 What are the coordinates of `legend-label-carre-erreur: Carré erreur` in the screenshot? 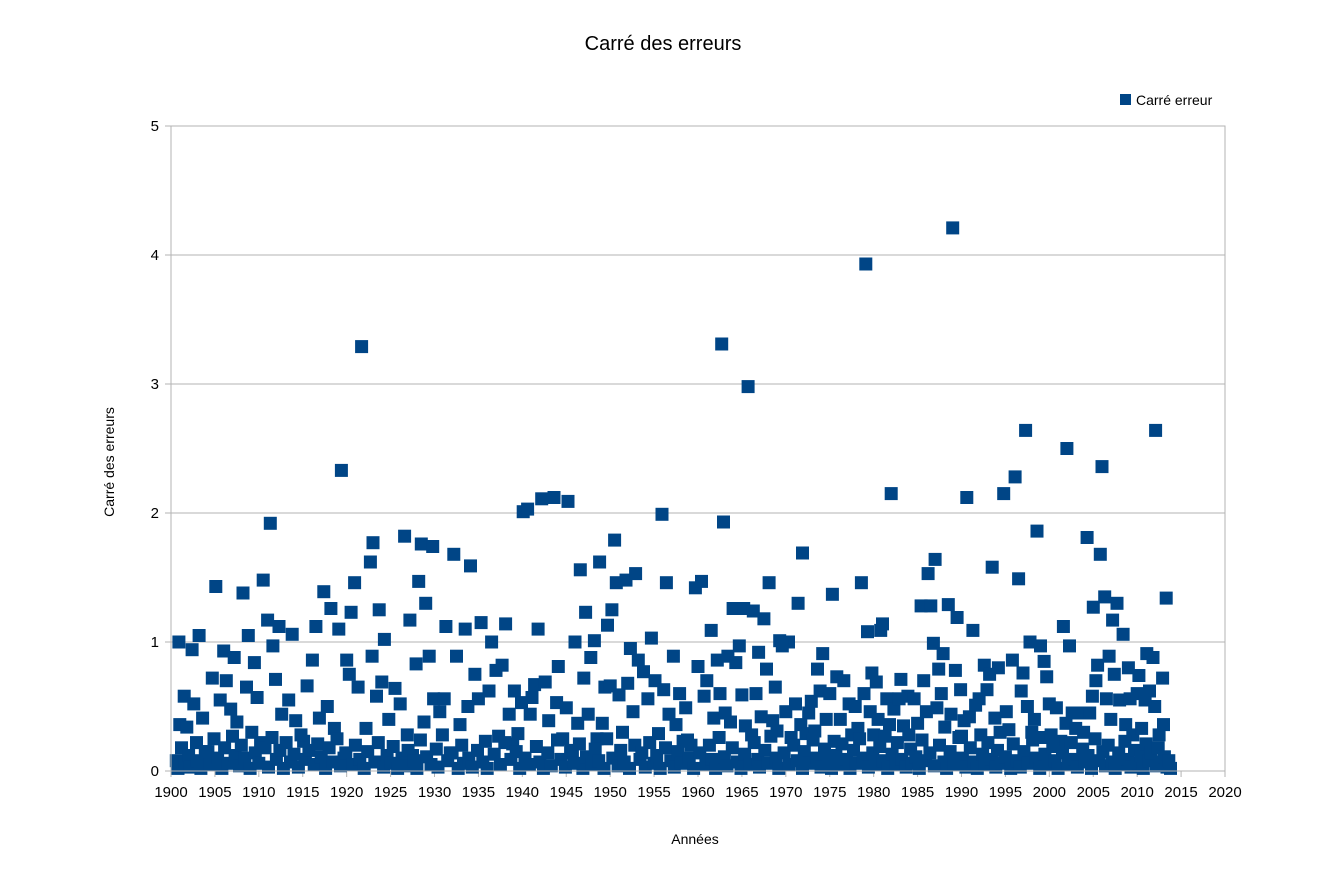 It's located at (1174, 100).